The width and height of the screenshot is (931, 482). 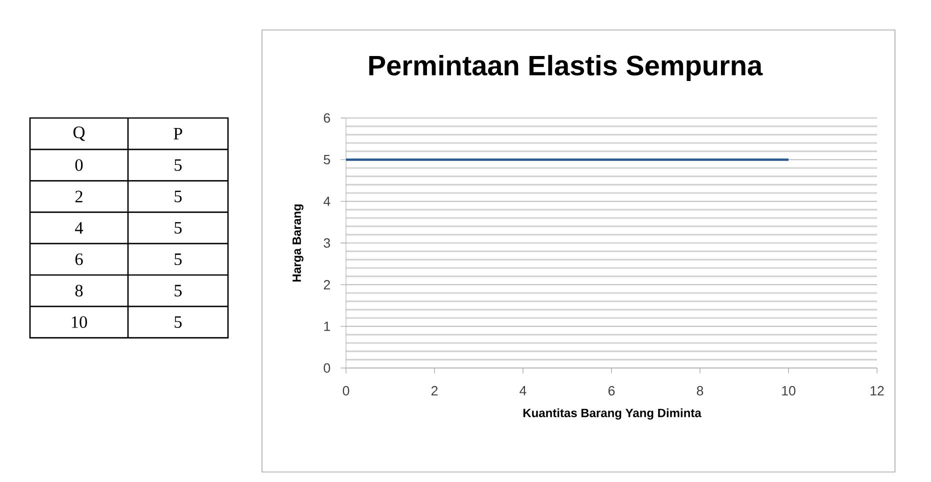 What do you see at coordinates (523, 391) in the screenshot?
I see `x-tick-label: 4` at bounding box center [523, 391].